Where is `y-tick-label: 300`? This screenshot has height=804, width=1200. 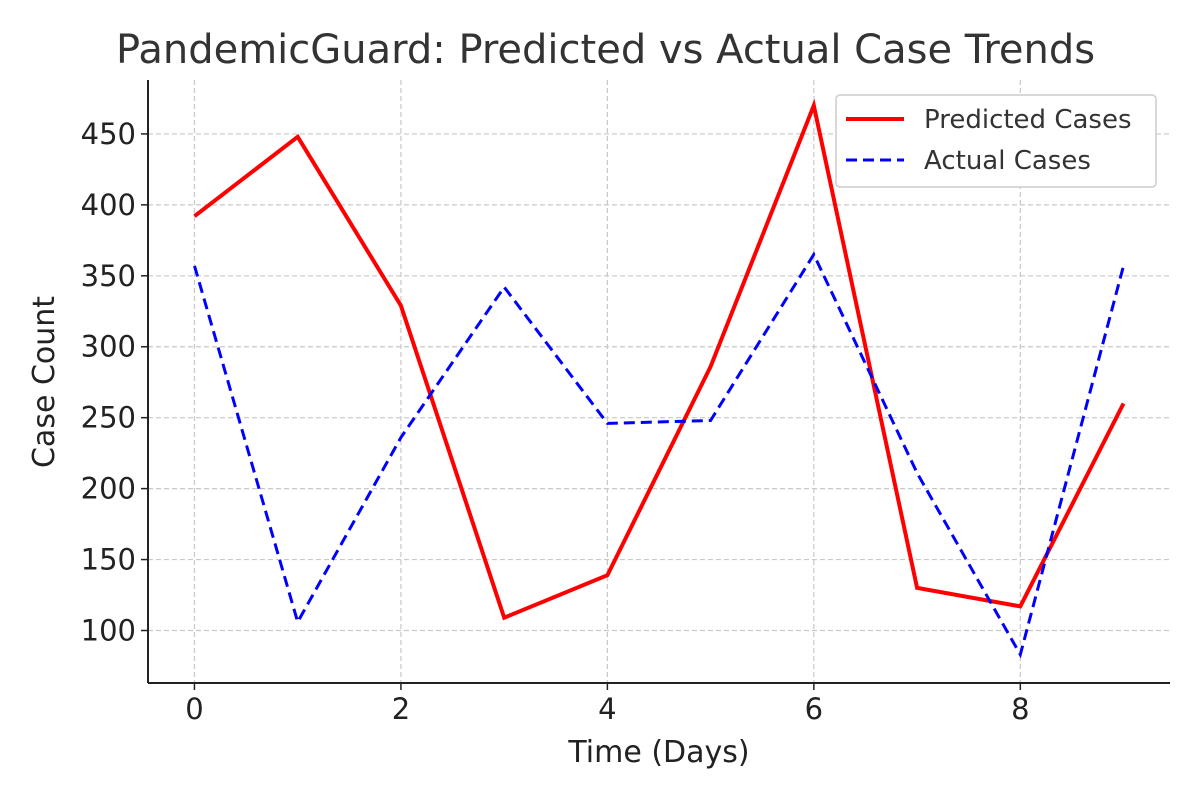 y-tick-label: 300 is located at coordinates (108, 347).